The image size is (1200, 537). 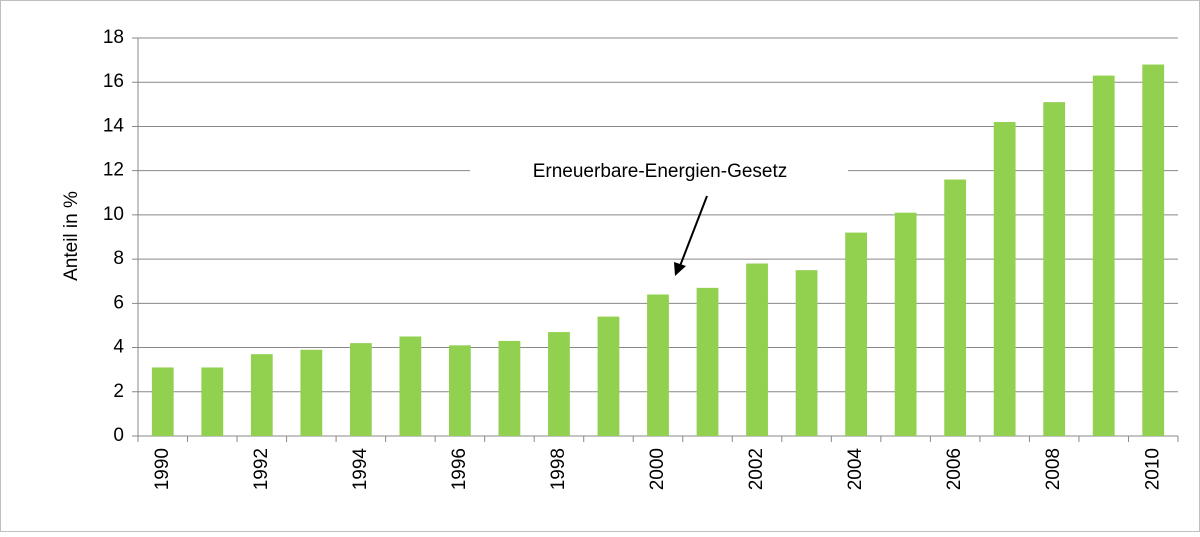 What do you see at coordinates (118, 435) in the screenshot?
I see `y-tick-label: 0` at bounding box center [118, 435].